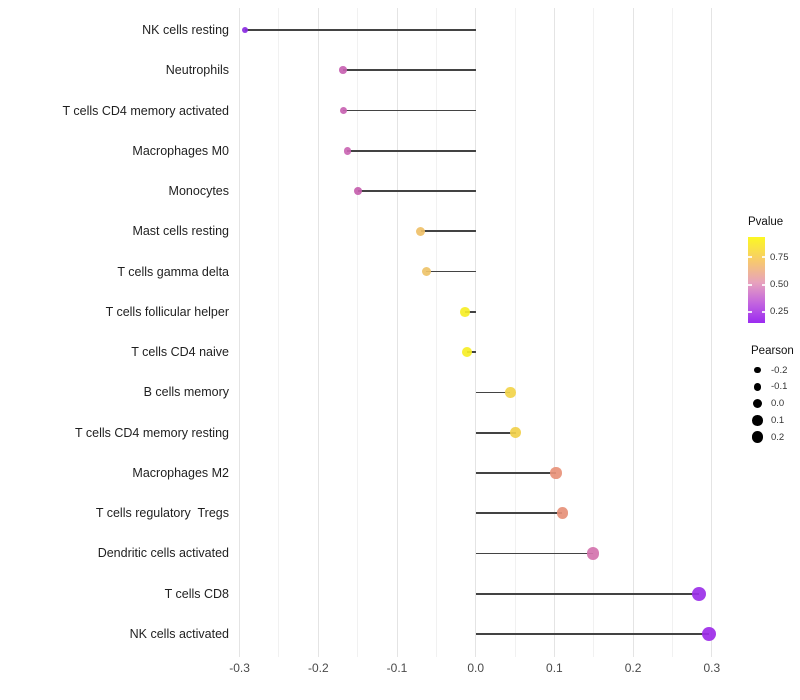  Describe the element at coordinates (239, 668) in the screenshot. I see `x-axis-tick-label: -0.3` at that location.